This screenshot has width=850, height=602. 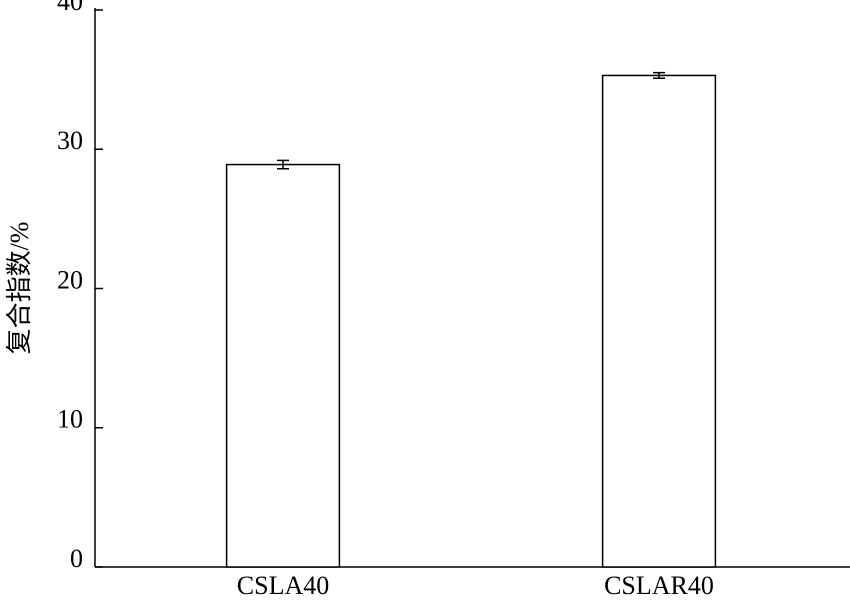 What do you see at coordinates (70, 140) in the screenshot?
I see `y-tick-label: 30` at bounding box center [70, 140].